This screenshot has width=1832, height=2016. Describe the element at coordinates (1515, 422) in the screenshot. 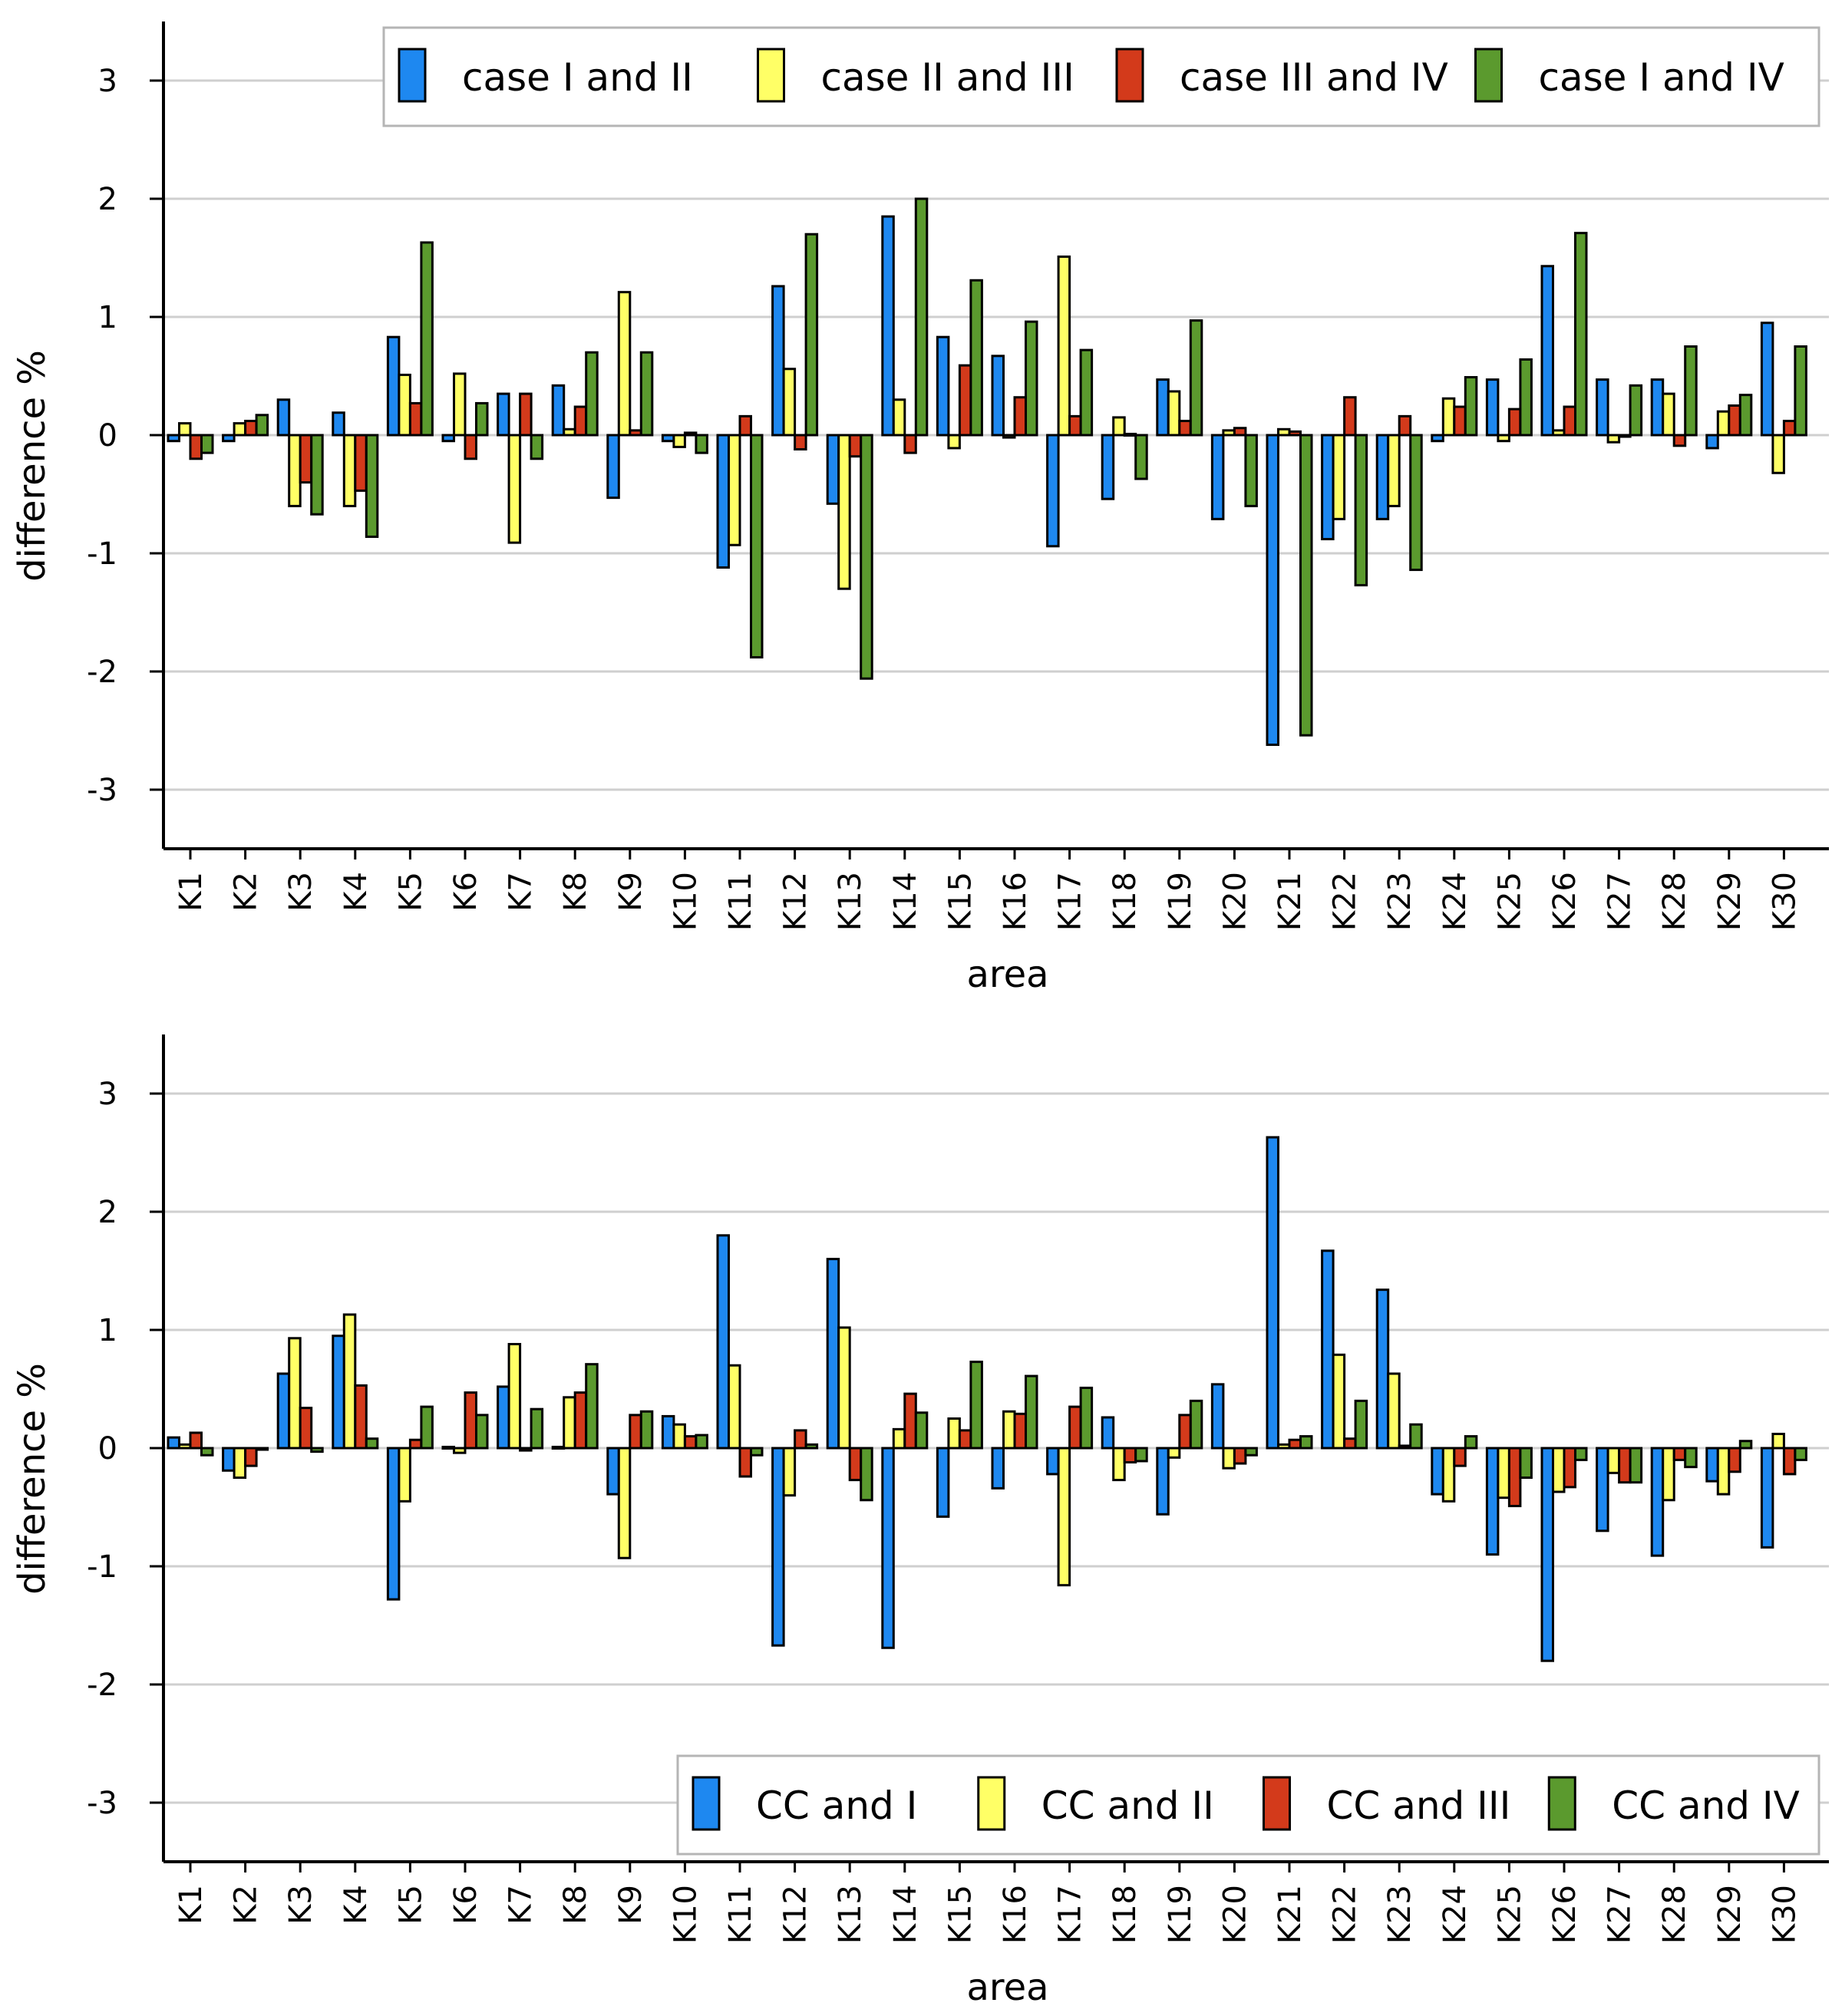

I see `bar-case-iii-and-iv-k25` at that location.